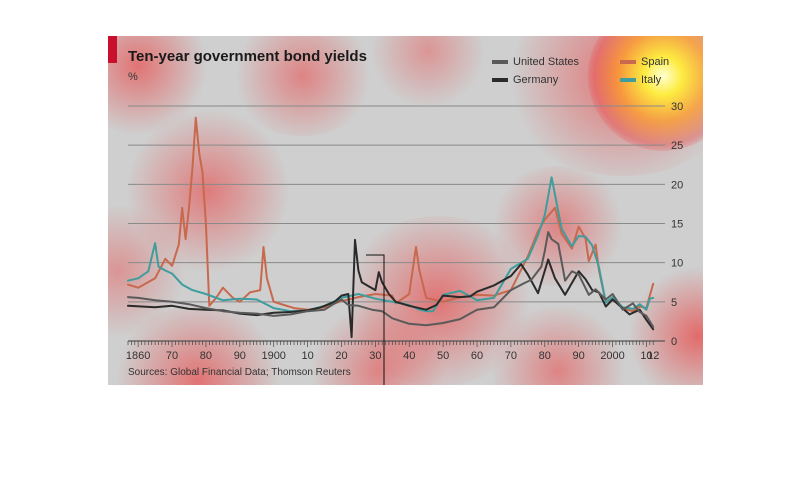 The image size is (810, 480). I want to click on x-tick-label: 1900, so click(273, 356).